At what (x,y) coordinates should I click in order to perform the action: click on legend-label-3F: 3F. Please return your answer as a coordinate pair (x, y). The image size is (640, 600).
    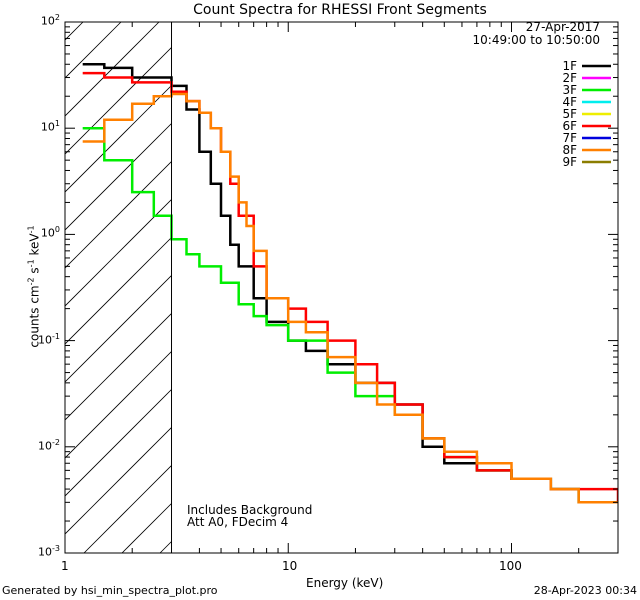
    Looking at the image, I should click on (569, 90).